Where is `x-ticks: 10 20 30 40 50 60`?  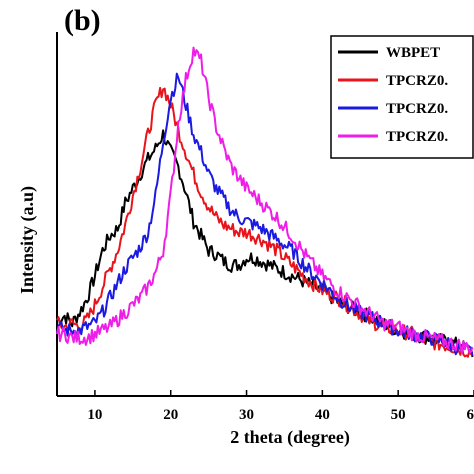 x-ticks: 10 20 30 40 50 60 is located at coordinates (280, 406).